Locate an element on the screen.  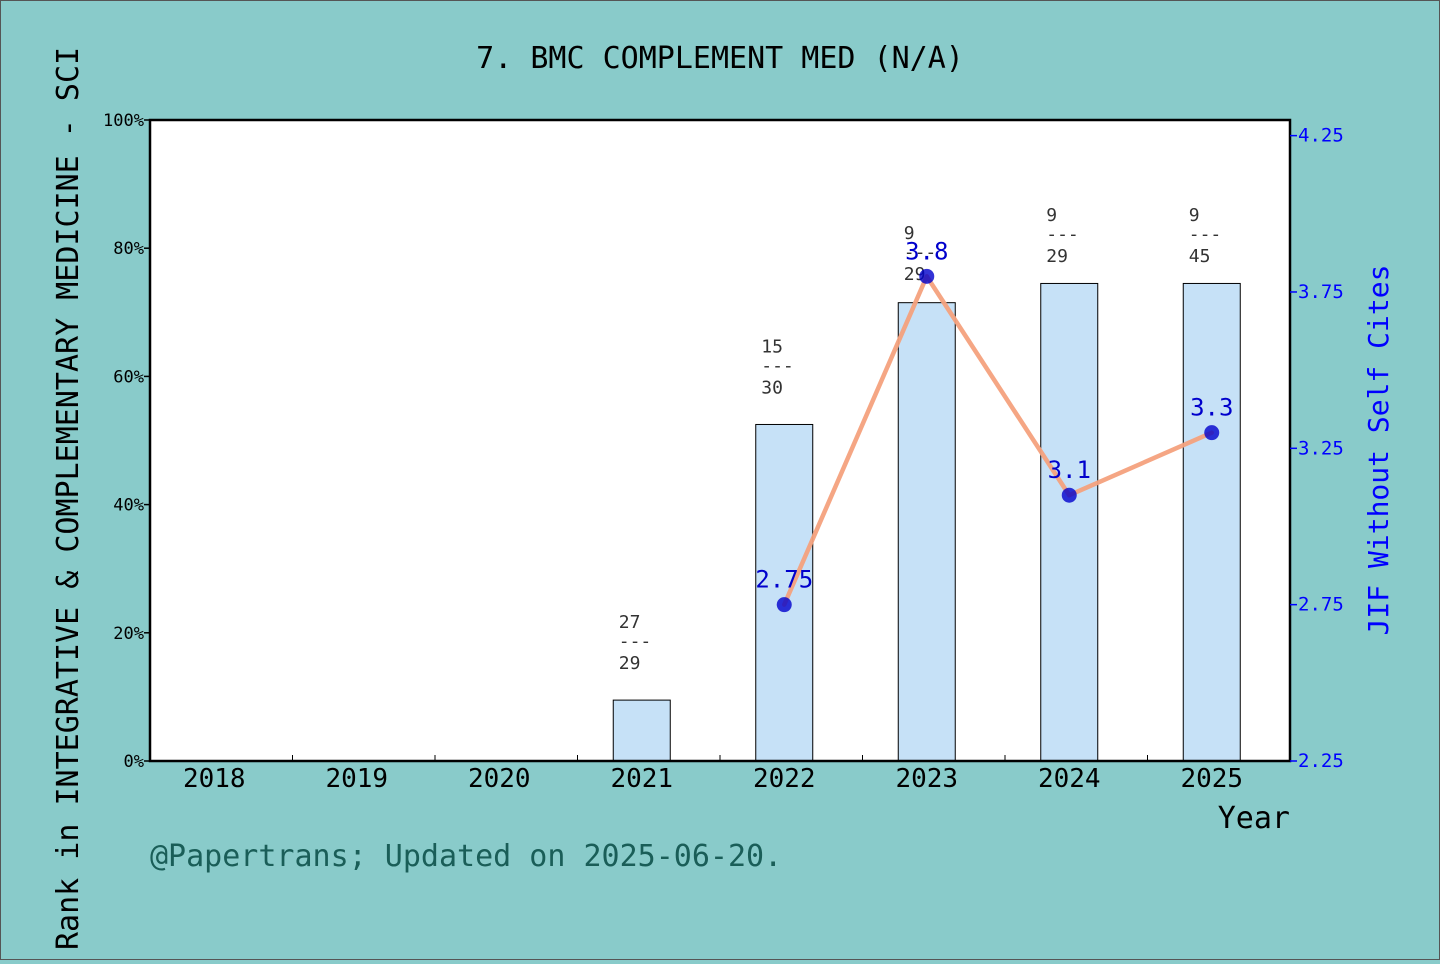
x-tick-label-2020: 2020 is located at coordinates (499, 779).